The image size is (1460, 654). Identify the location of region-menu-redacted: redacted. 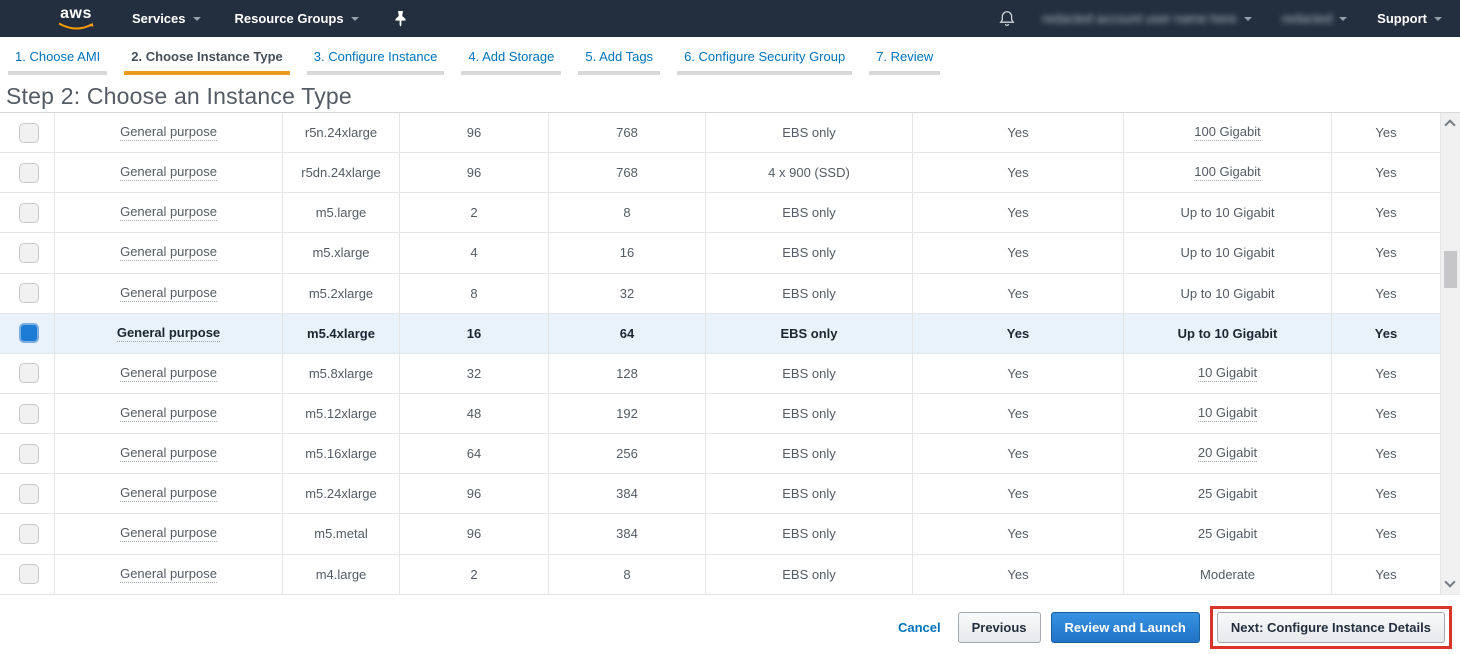
(1315, 18).